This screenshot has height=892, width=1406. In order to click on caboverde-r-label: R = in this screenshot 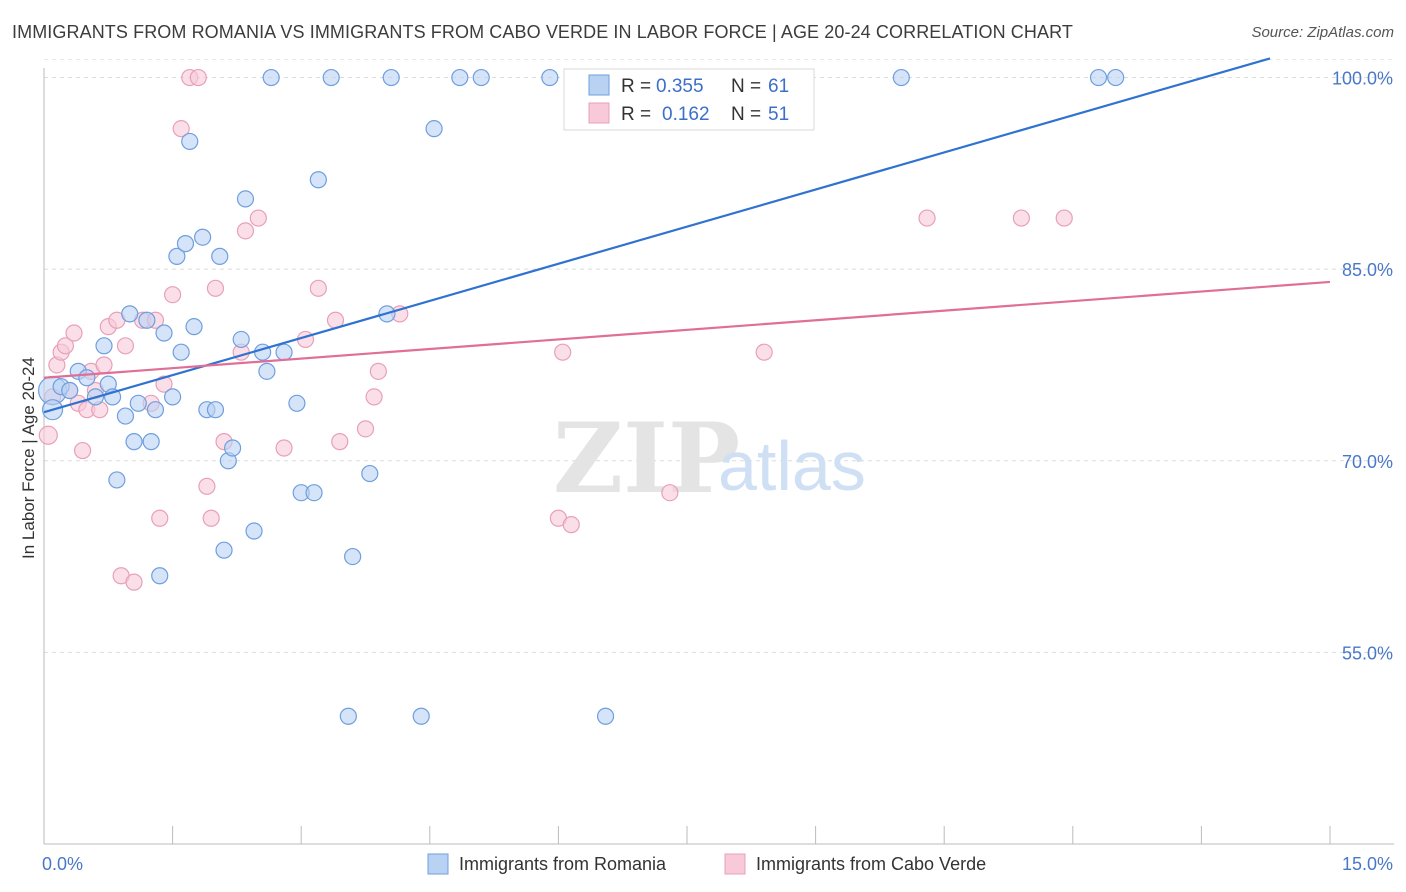, I will do `click(636, 114)`.